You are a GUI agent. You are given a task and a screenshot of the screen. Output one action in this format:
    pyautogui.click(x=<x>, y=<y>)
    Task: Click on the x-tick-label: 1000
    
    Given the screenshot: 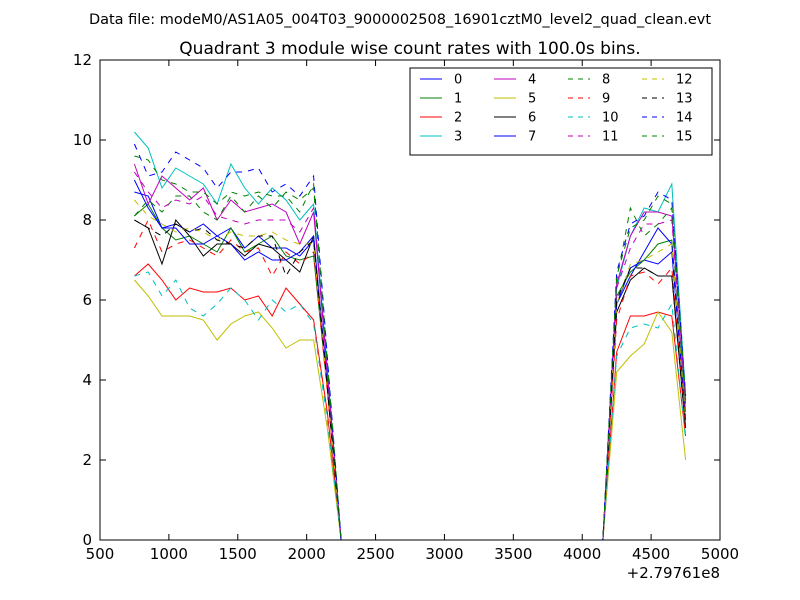 What is the action you would take?
    pyautogui.click(x=169, y=554)
    